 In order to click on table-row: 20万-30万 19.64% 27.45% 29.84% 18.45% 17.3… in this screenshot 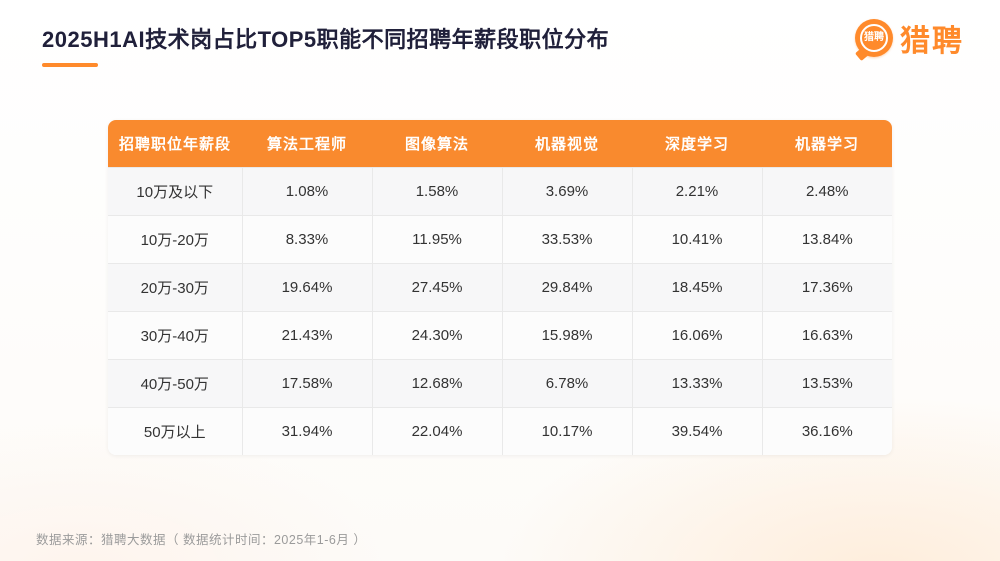, I will do `click(500, 287)`.